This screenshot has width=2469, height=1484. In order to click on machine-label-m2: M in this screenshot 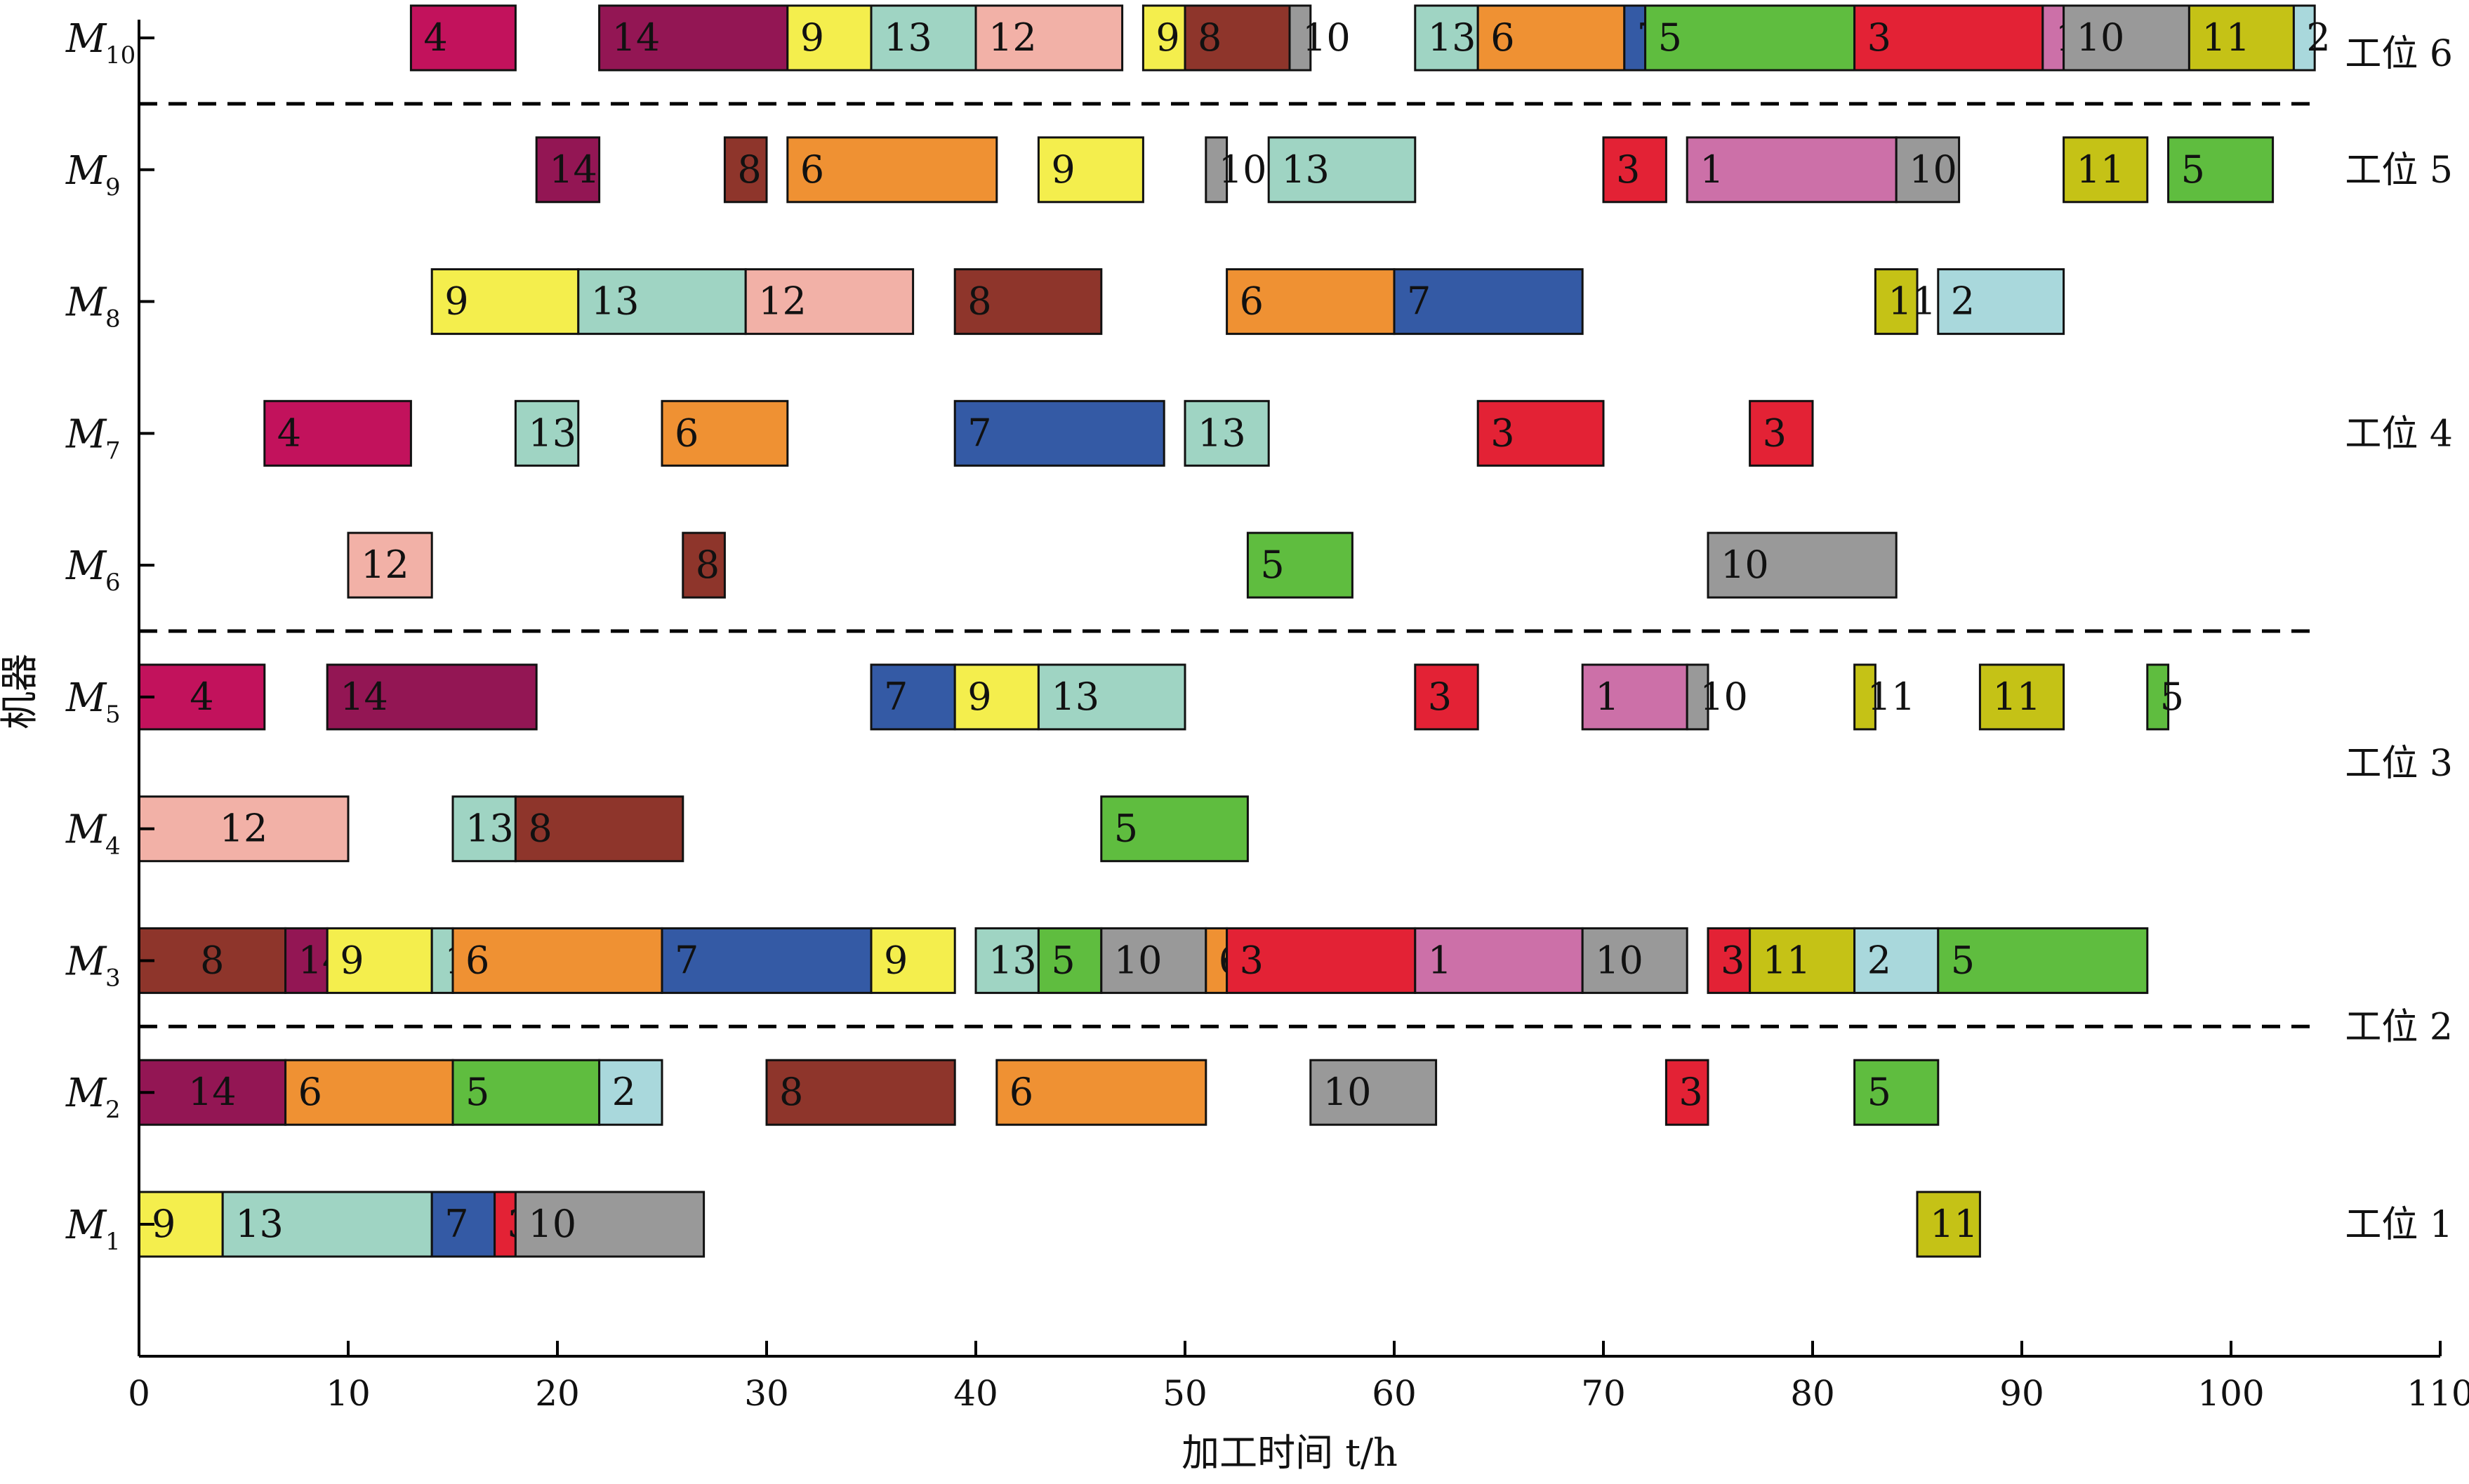, I will do `click(86, 1093)`.